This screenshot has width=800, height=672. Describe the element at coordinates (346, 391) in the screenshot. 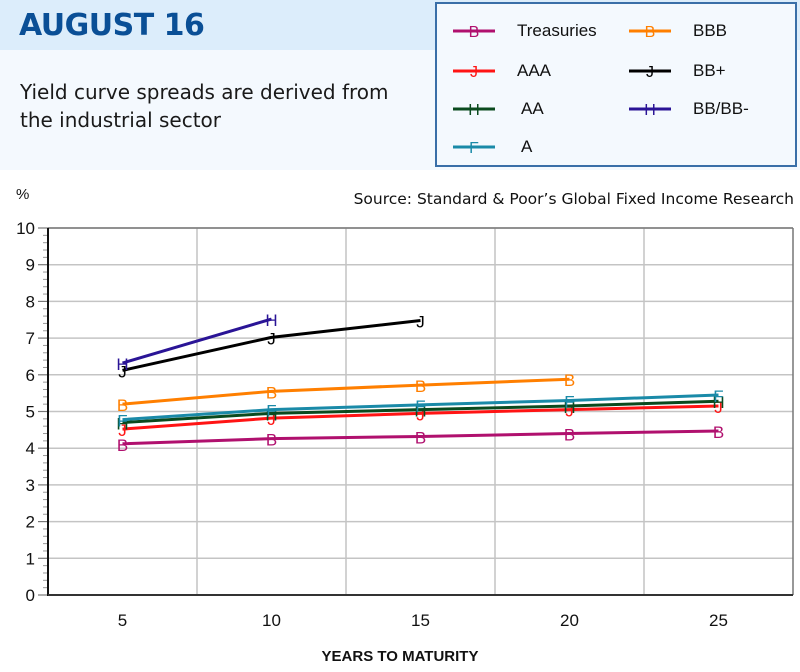

I see `series-line-bbb` at that location.